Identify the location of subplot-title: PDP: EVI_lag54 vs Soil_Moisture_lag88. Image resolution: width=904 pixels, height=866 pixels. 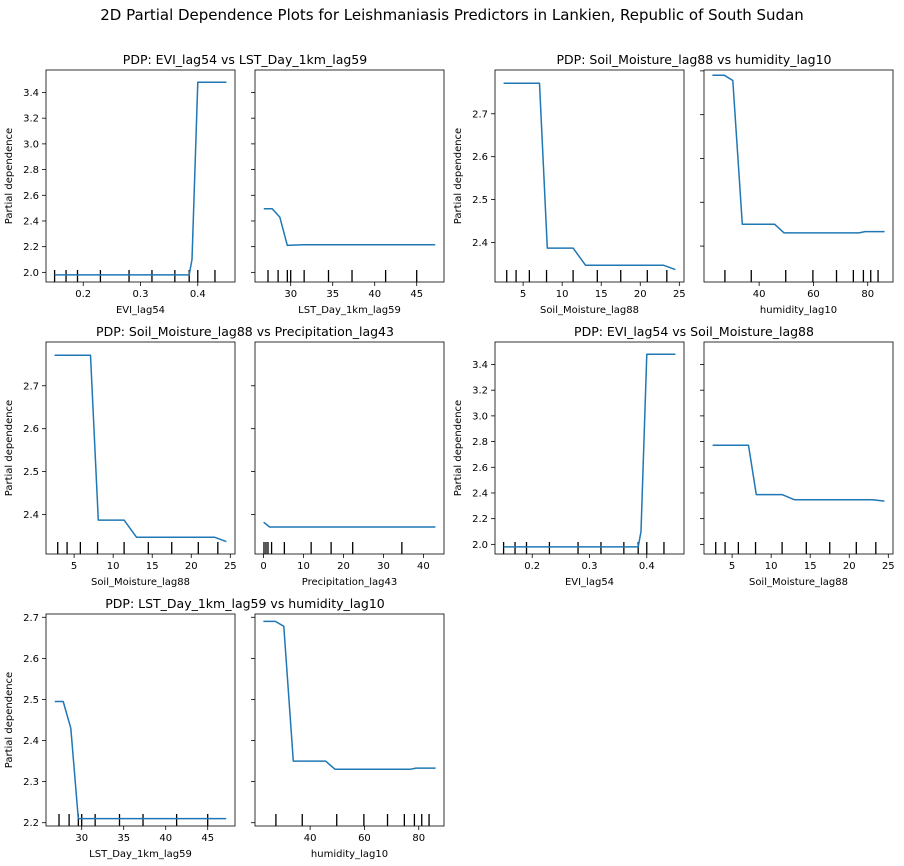
(694, 331).